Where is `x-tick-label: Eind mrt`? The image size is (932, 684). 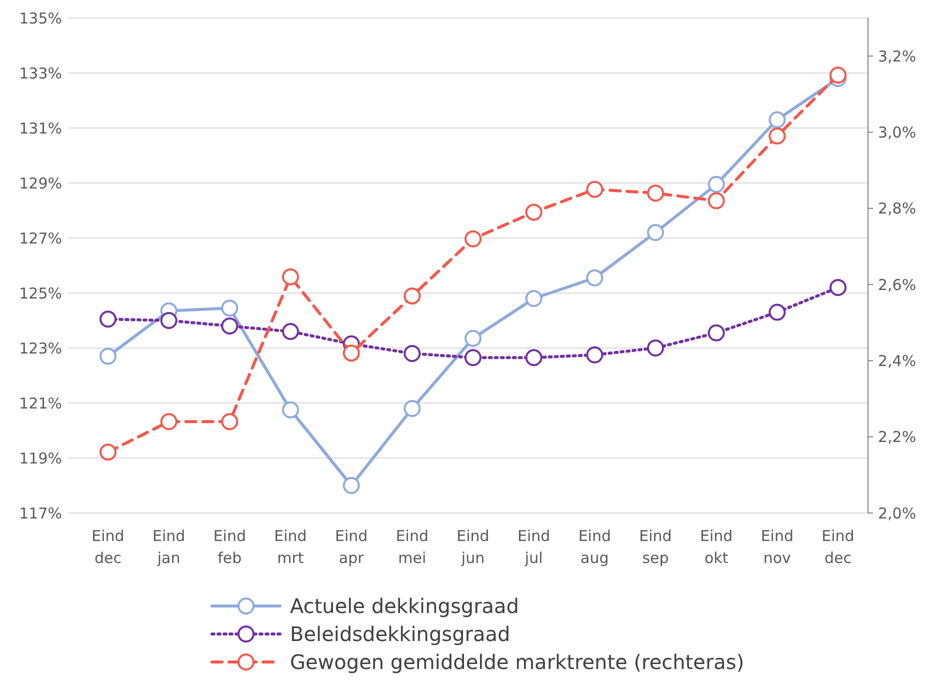
x-tick-label: Eind mrt is located at coordinates (290, 547).